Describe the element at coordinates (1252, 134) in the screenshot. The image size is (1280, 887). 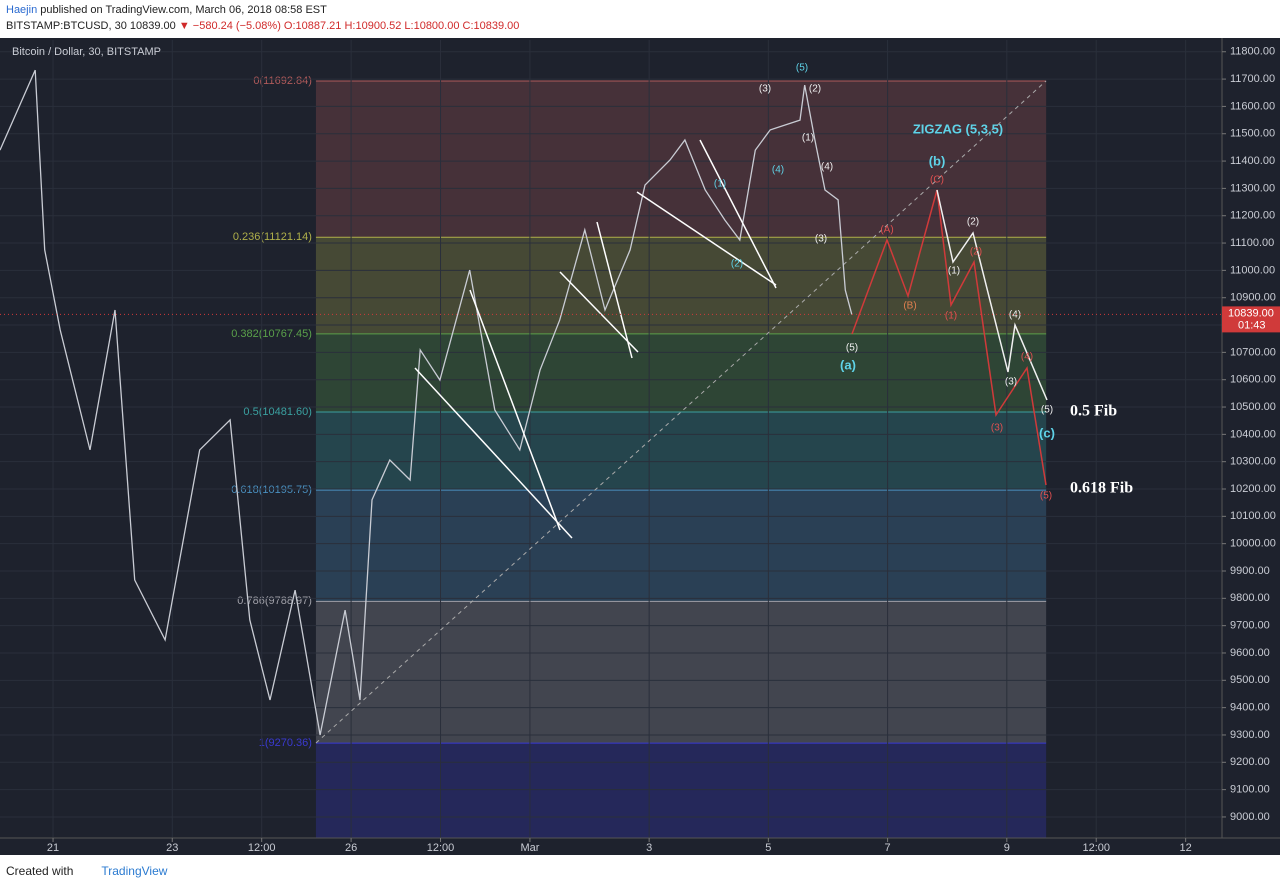
I see `y-tick-label: 11500.00` at that location.